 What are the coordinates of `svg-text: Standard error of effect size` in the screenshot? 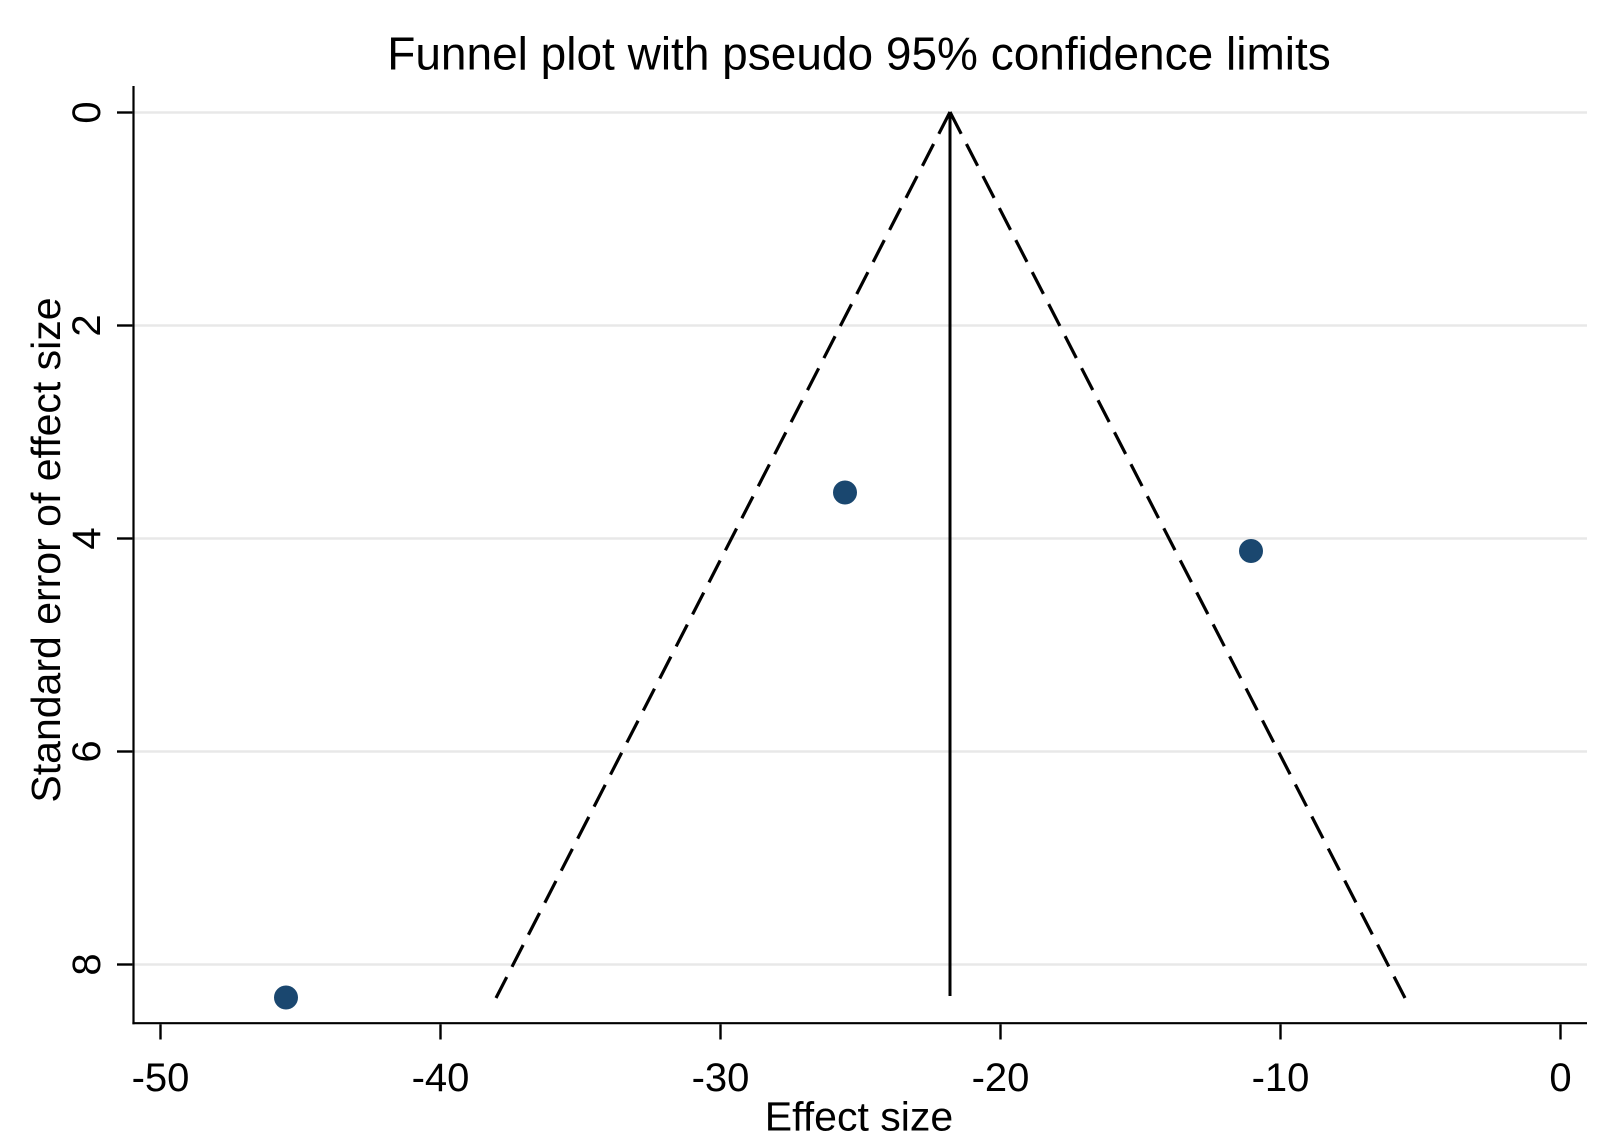 It's located at (46, 549).